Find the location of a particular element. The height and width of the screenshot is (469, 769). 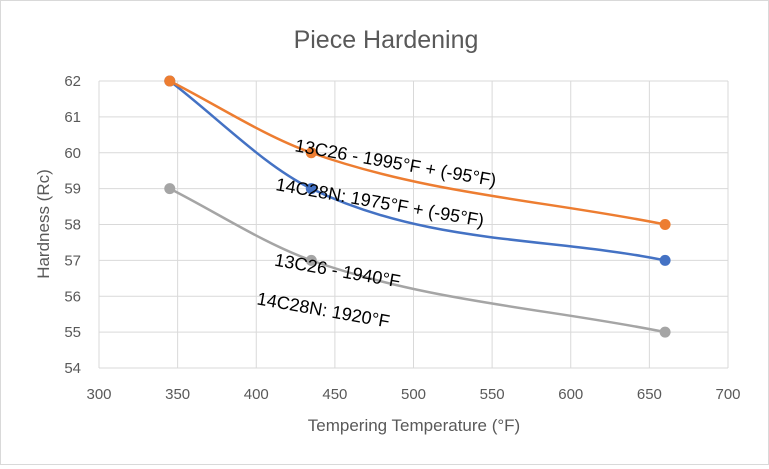

x-tick-label: 450 is located at coordinates (334, 394).